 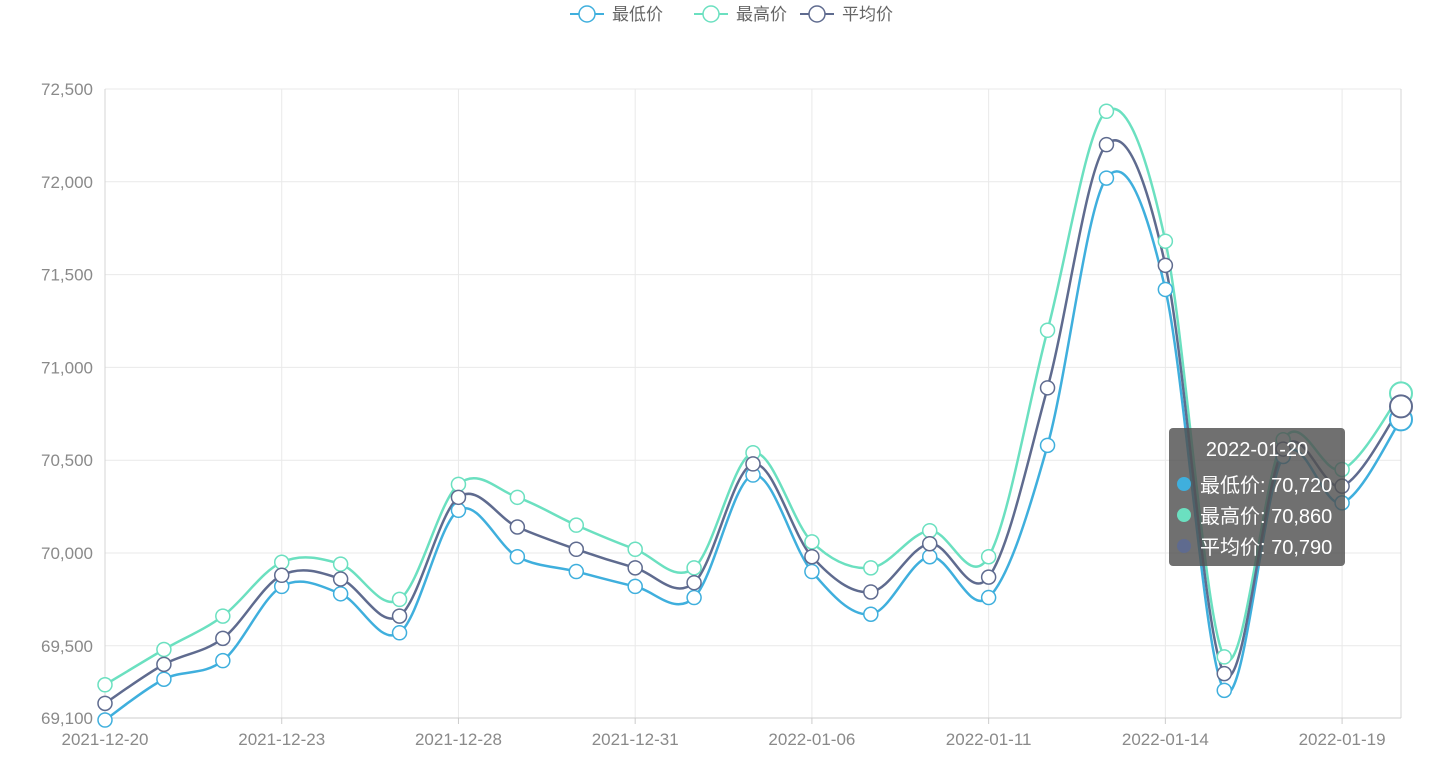 What do you see at coordinates (867, 14) in the screenshot?
I see `legend-label: 平均价` at bounding box center [867, 14].